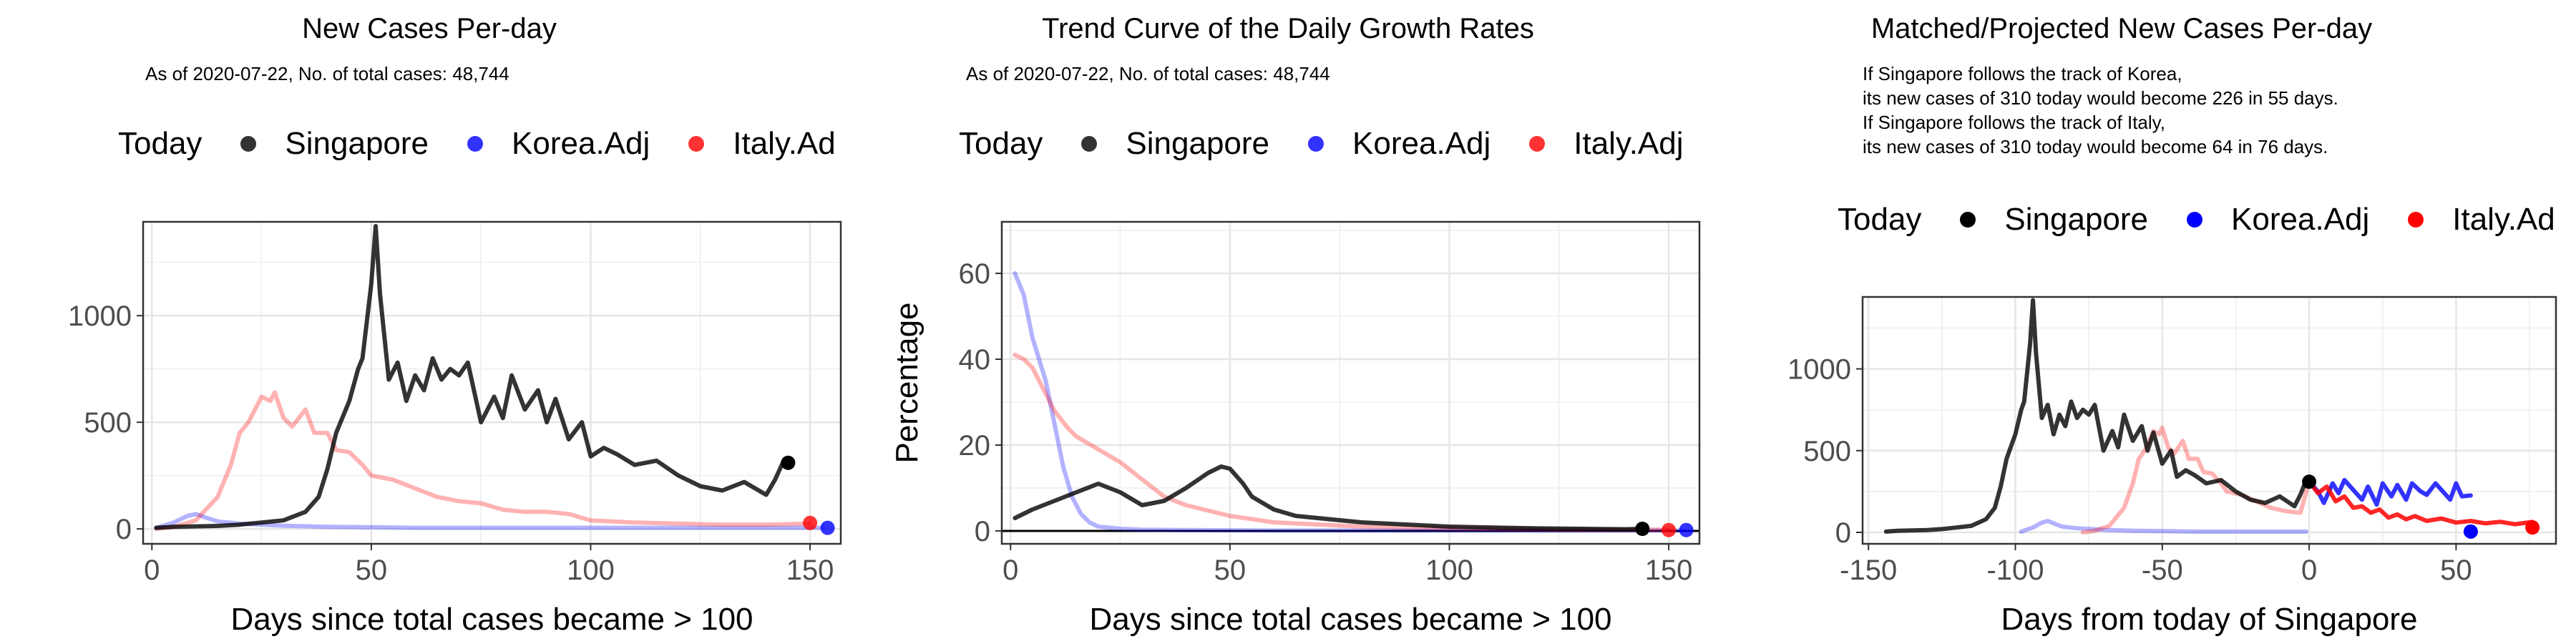  What do you see at coordinates (1326, 144) in the screenshot?
I see `legend: Today Singapore Korea.Adj Italy.Adj` at bounding box center [1326, 144].